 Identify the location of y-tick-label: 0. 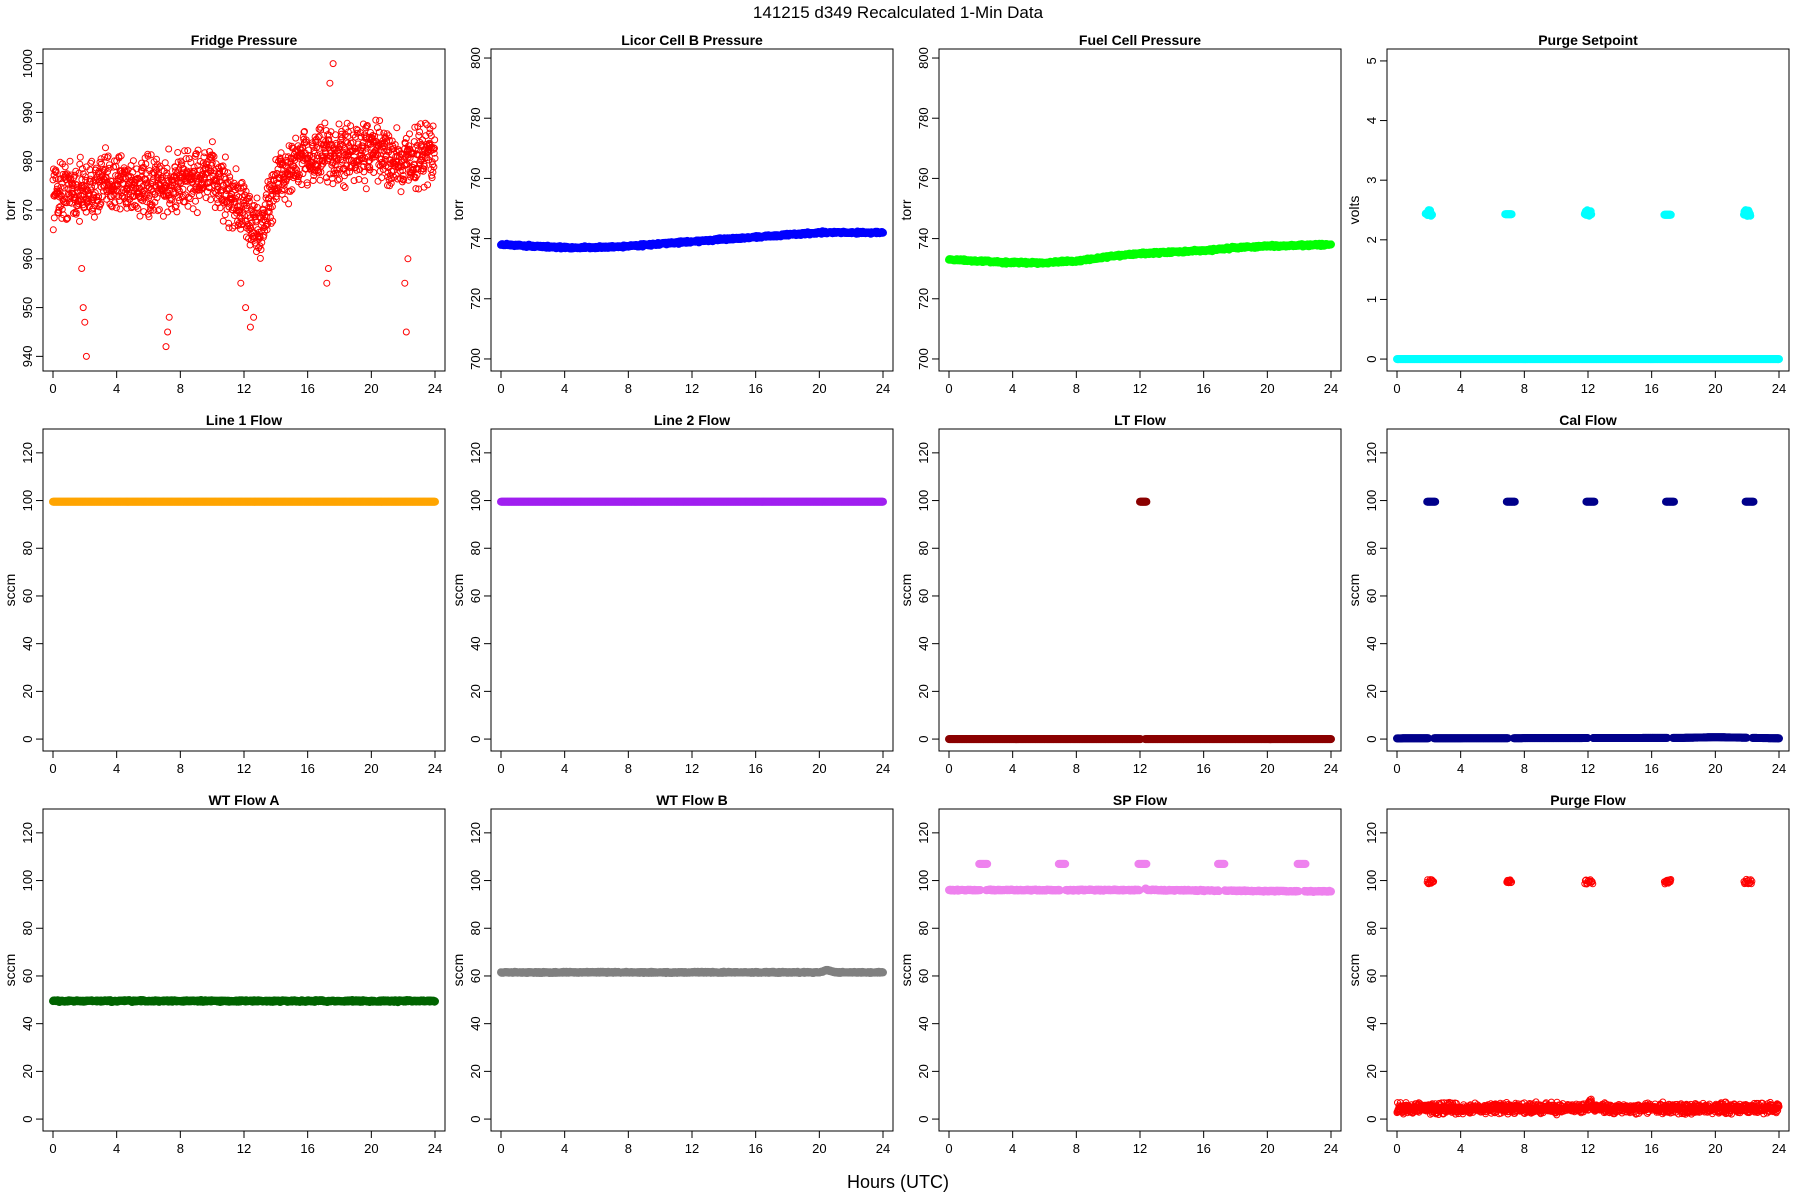
(1371, 358).